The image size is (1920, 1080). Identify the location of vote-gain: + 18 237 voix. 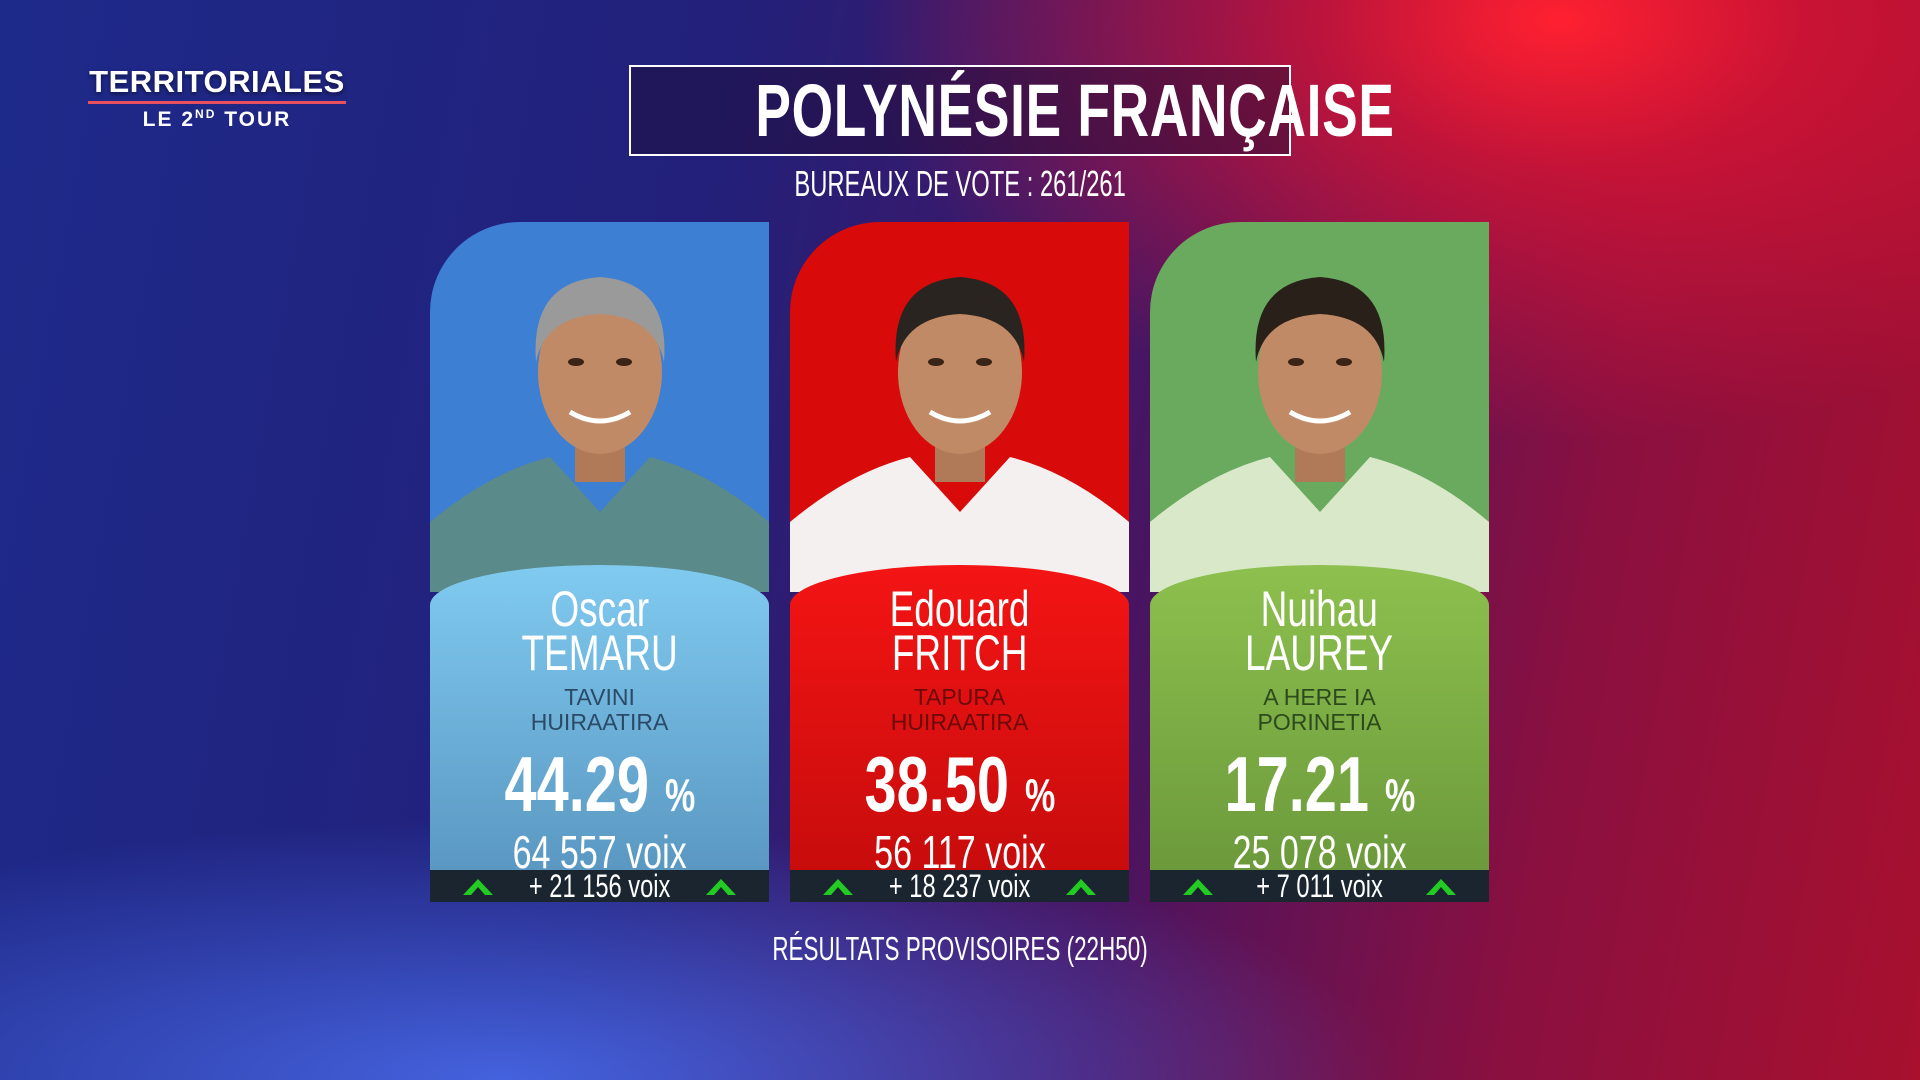
(959, 885).